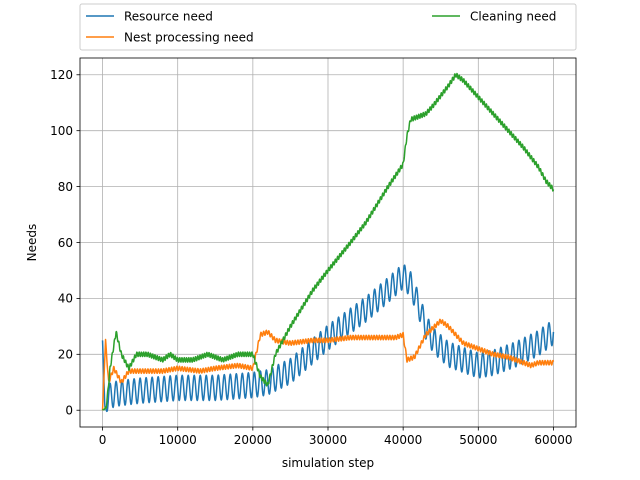 This screenshot has height=480, width=640. What do you see at coordinates (328, 364) in the screenshot?
I see `series-nest-processing-need` at bounding box center [328, 364].